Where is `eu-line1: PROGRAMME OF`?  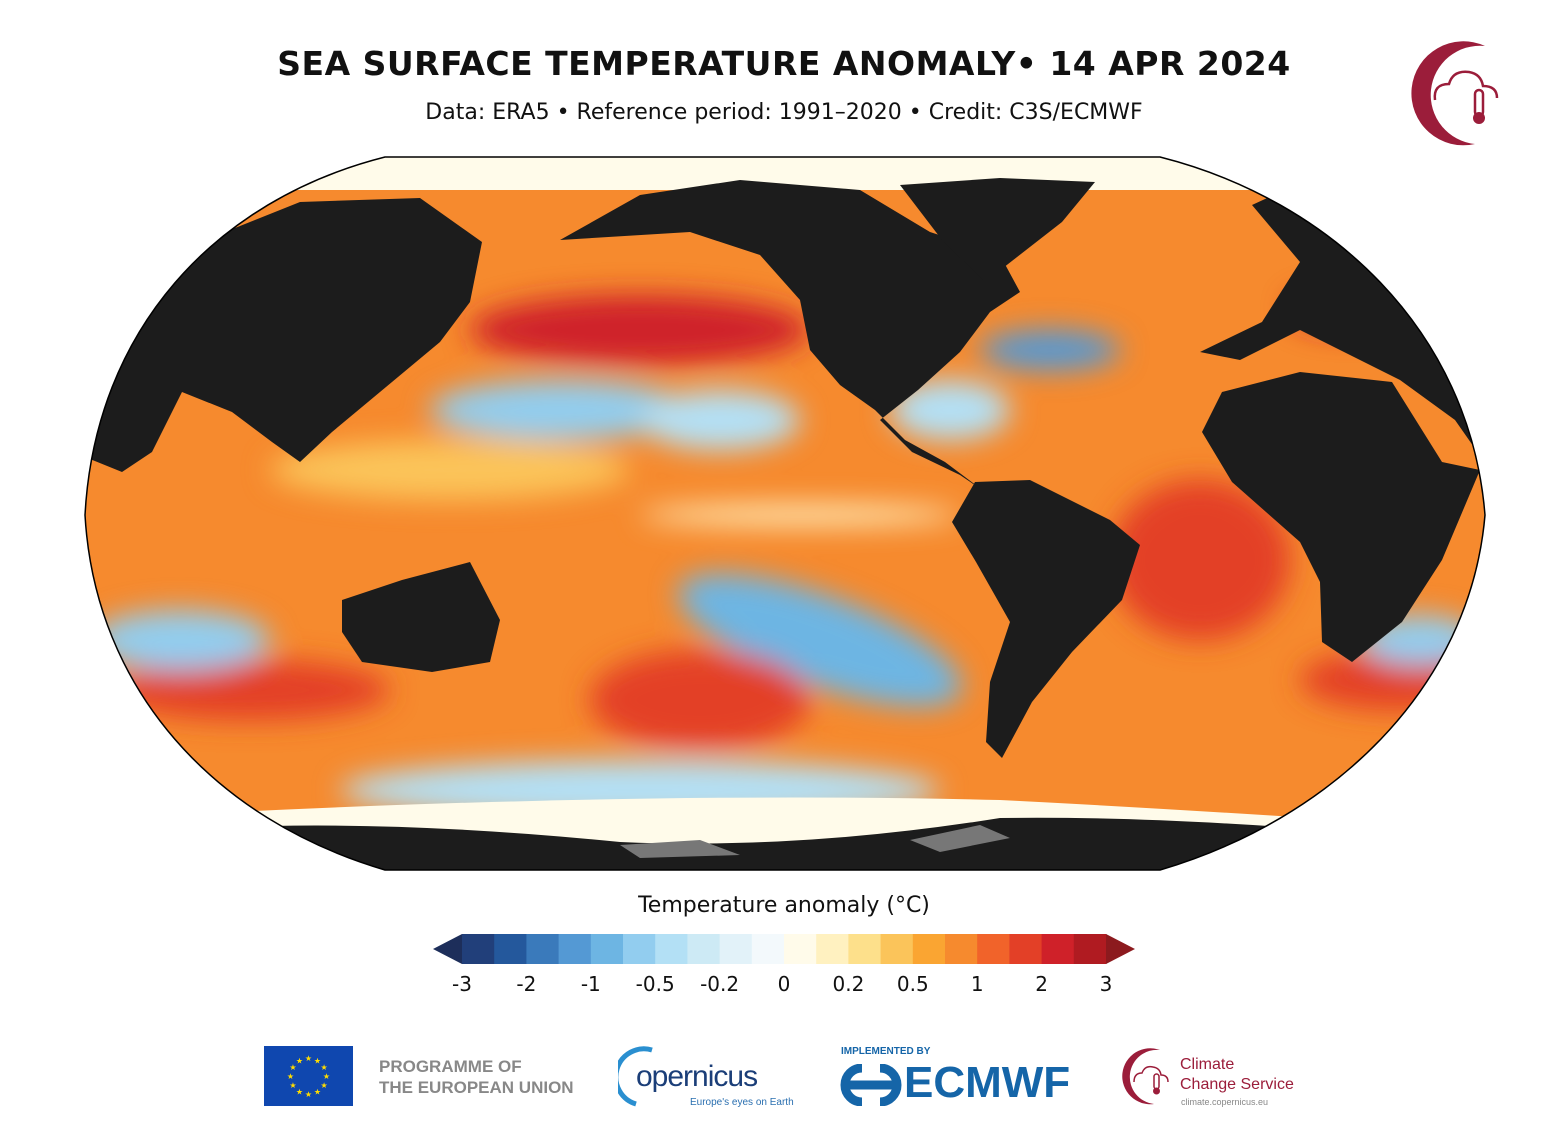 eu-line1: PROGRAMME OF is located at coordinates (450, 1066).